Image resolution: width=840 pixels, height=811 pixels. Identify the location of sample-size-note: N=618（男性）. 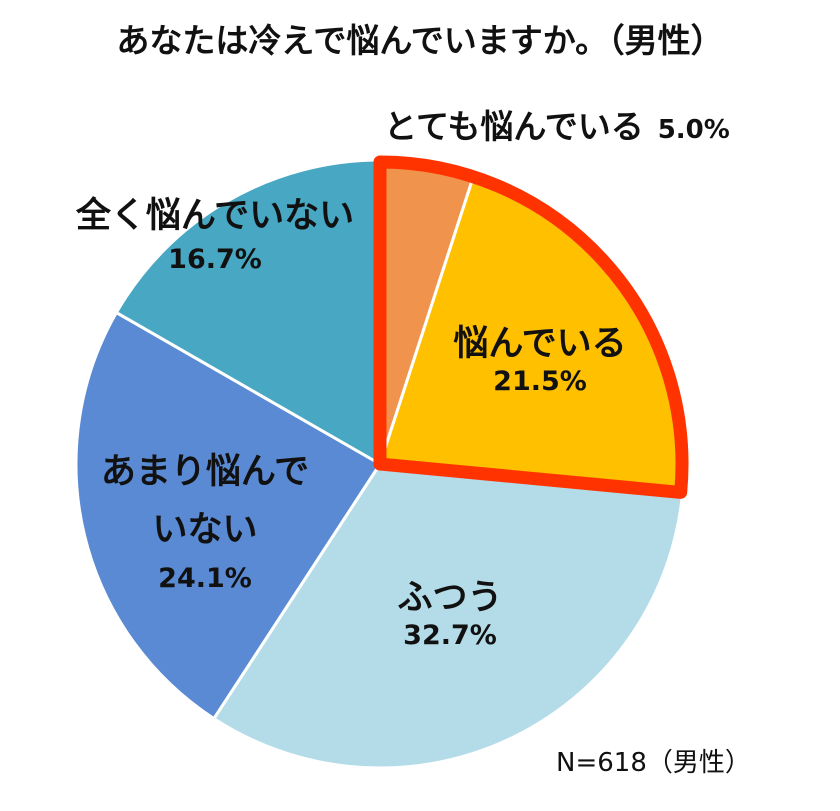
(653, 763).